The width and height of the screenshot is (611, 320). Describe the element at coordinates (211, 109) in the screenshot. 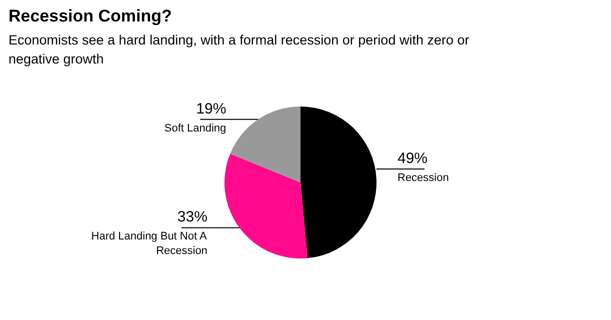

I see `data-label: 19%` at that location.